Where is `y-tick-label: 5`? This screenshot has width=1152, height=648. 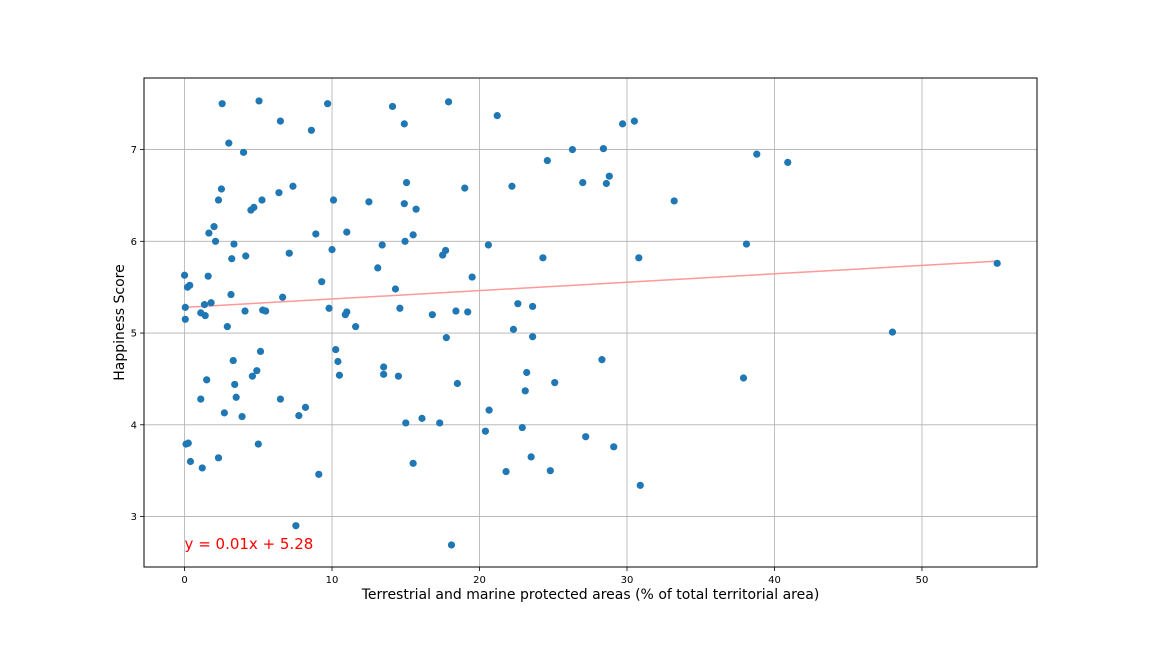
y-tick-label: 5 is located at coordinates (134, 334).